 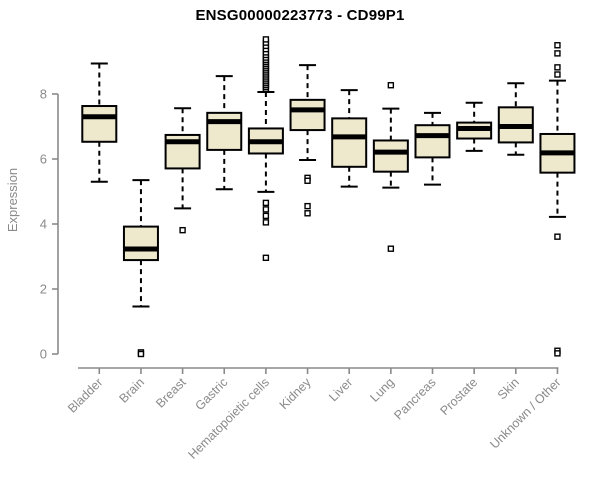 What do you see at coordinates (43, 289) in the screenshot?
I see `y-tick-label: 2` at bounding box center [43, 289].